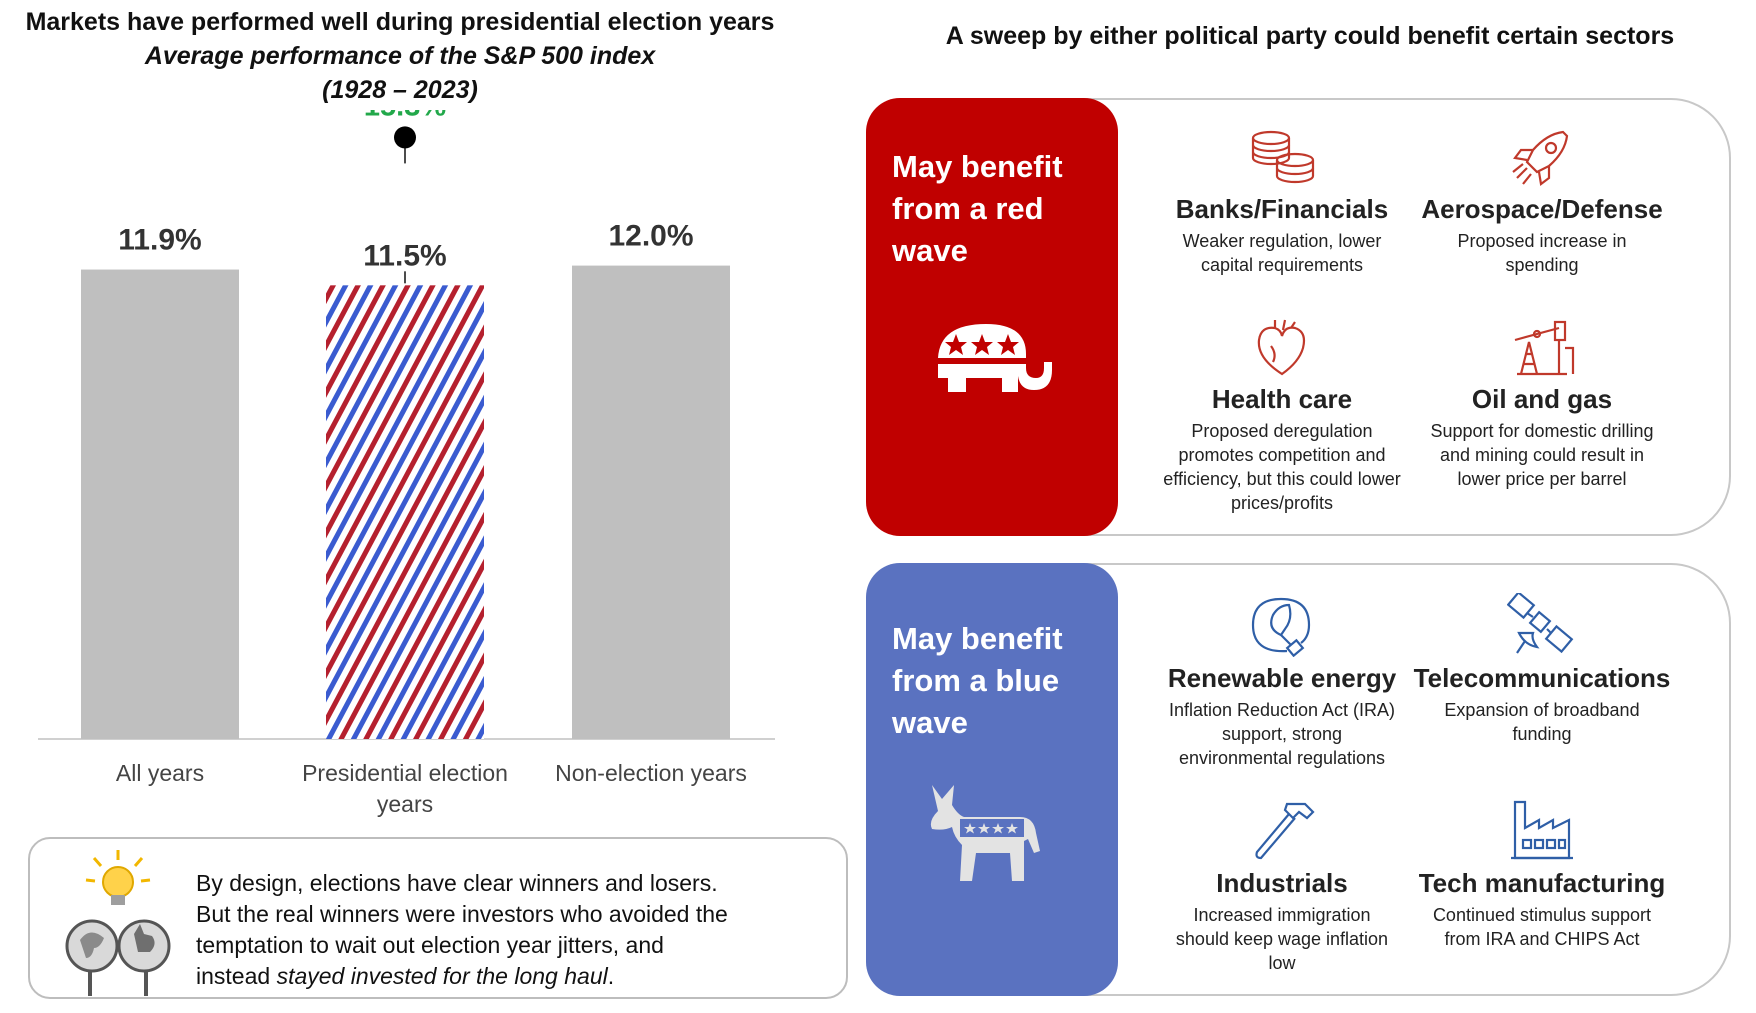 This screenshot has height=1013, width=1756. What do you see at coordinates (1281, 627) in the screenshot?
I see `leaf-plug-icon` at bounding box center [1281, 627].